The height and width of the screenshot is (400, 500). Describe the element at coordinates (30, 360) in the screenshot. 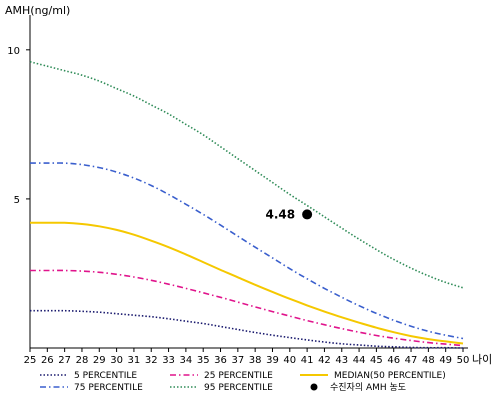

I see `x-tick-label: 25` at that location.